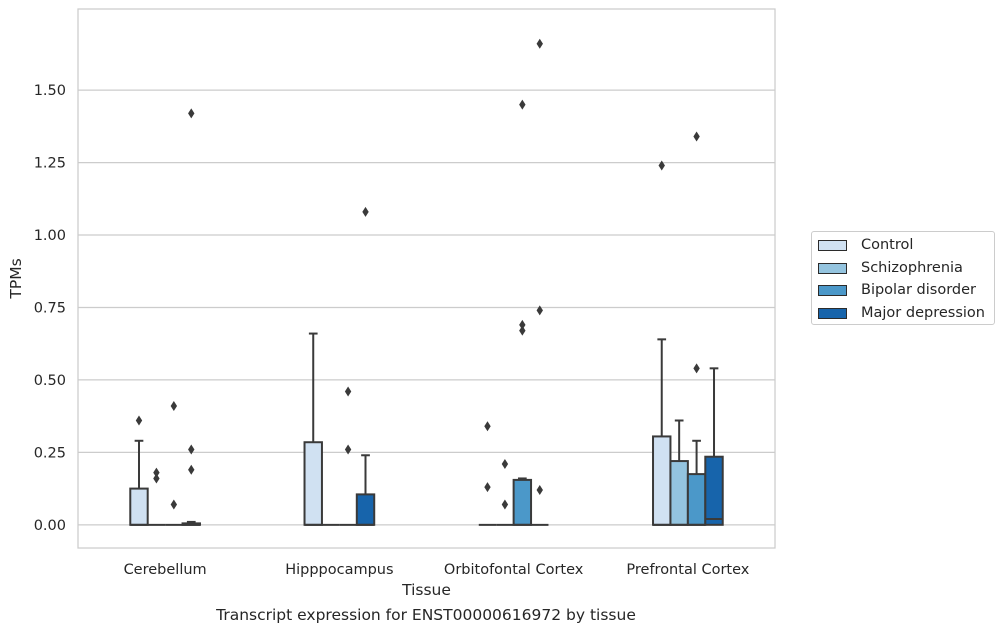 Image resolution: width=1007 pixels, height=634 pixels. Describe the element at coordinates (339, 570) in the screenshot. I see `x-tick-label: Hipppocampus` at that location.